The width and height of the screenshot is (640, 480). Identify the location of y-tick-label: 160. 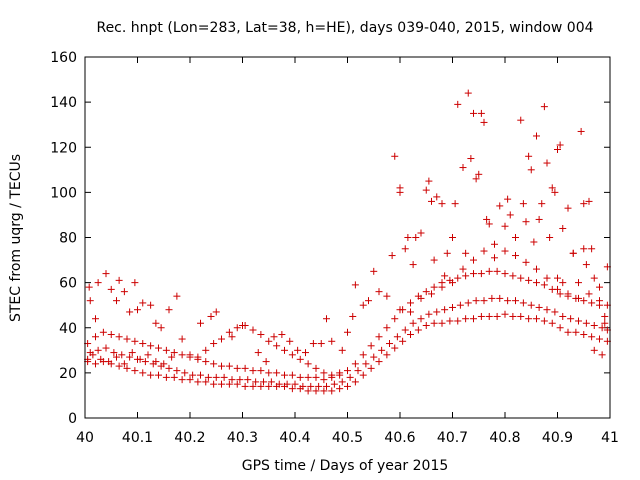
(63, 58).